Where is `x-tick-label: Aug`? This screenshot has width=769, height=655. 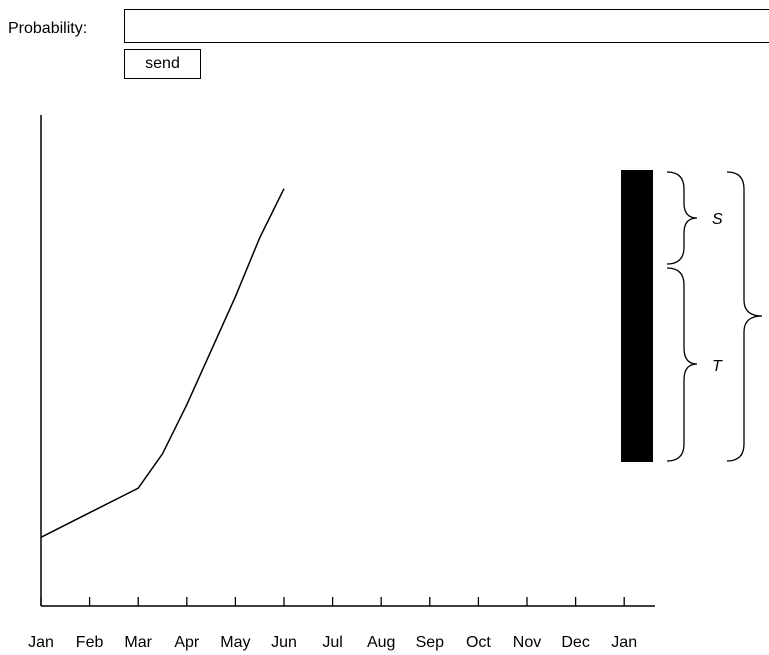
x-tick-label: Aug is located at coordinates (381, 642).